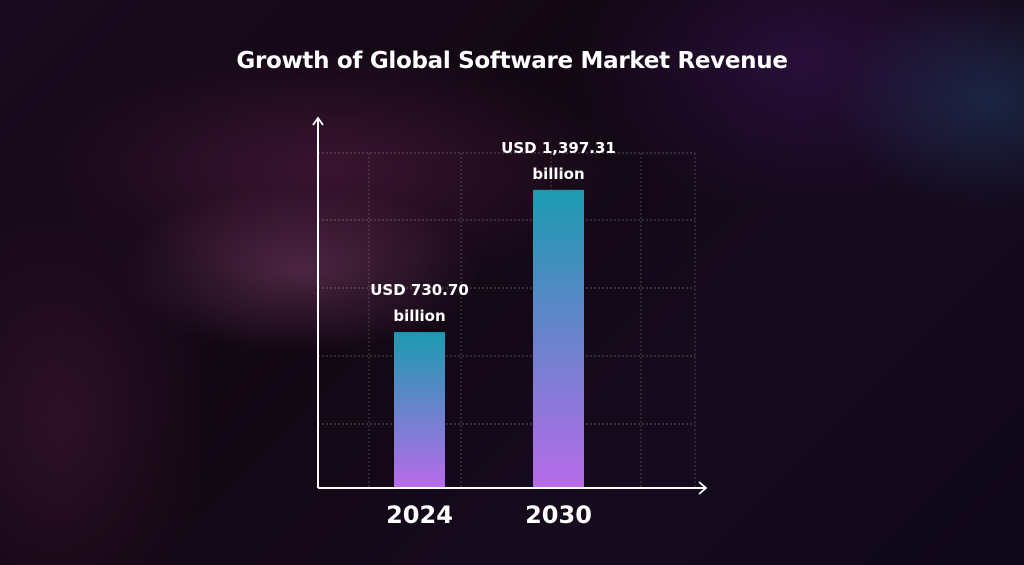 This screenshot has width=1024, height=565. What do you see at coordinates (703, 488) in the screenshot?
I see `x-axis-arrow-icon` at bounding box center [703, 488].